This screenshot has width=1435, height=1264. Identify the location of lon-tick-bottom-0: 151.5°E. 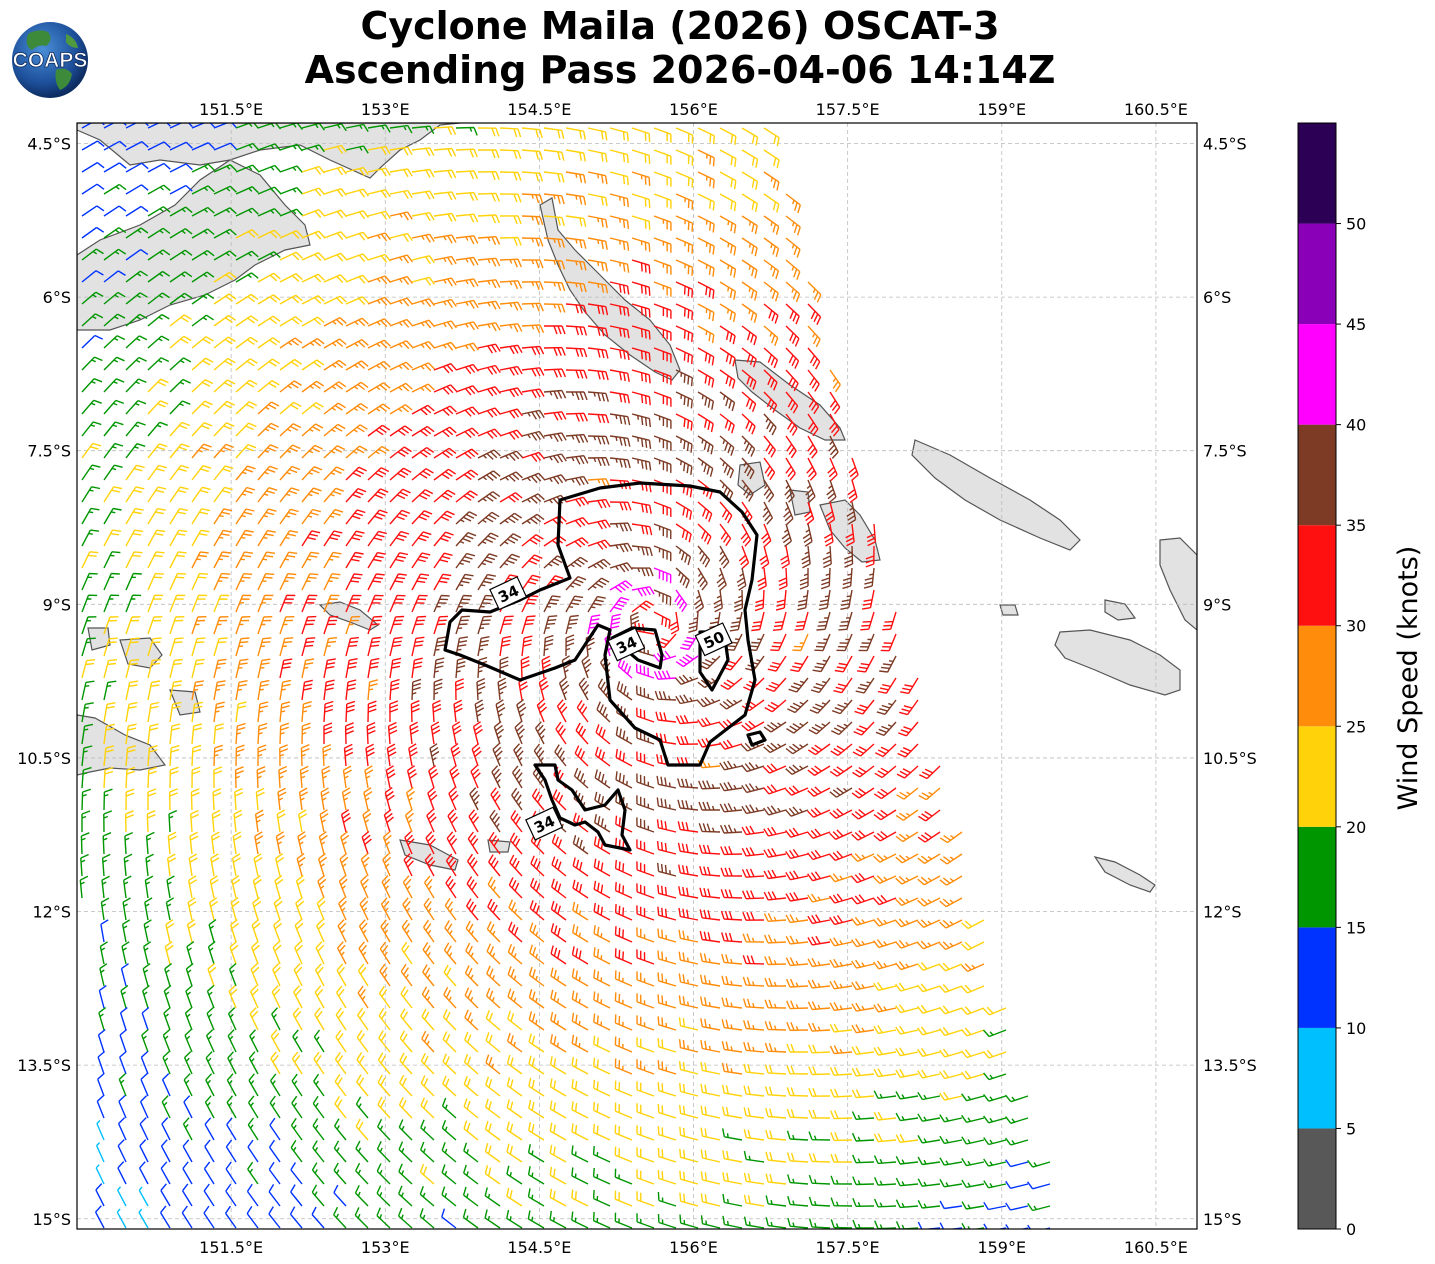
(231, 1247).